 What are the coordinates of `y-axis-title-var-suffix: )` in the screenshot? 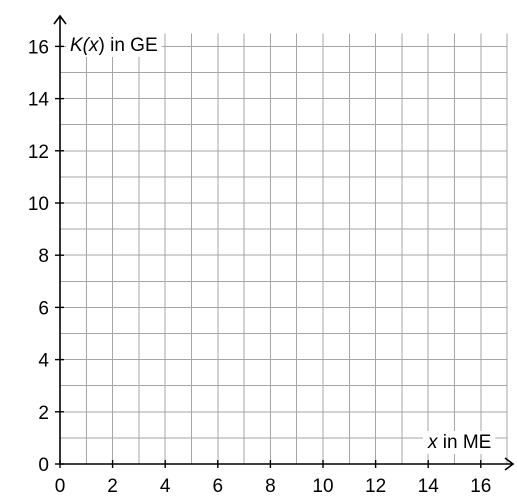 It's located at (102, 45).